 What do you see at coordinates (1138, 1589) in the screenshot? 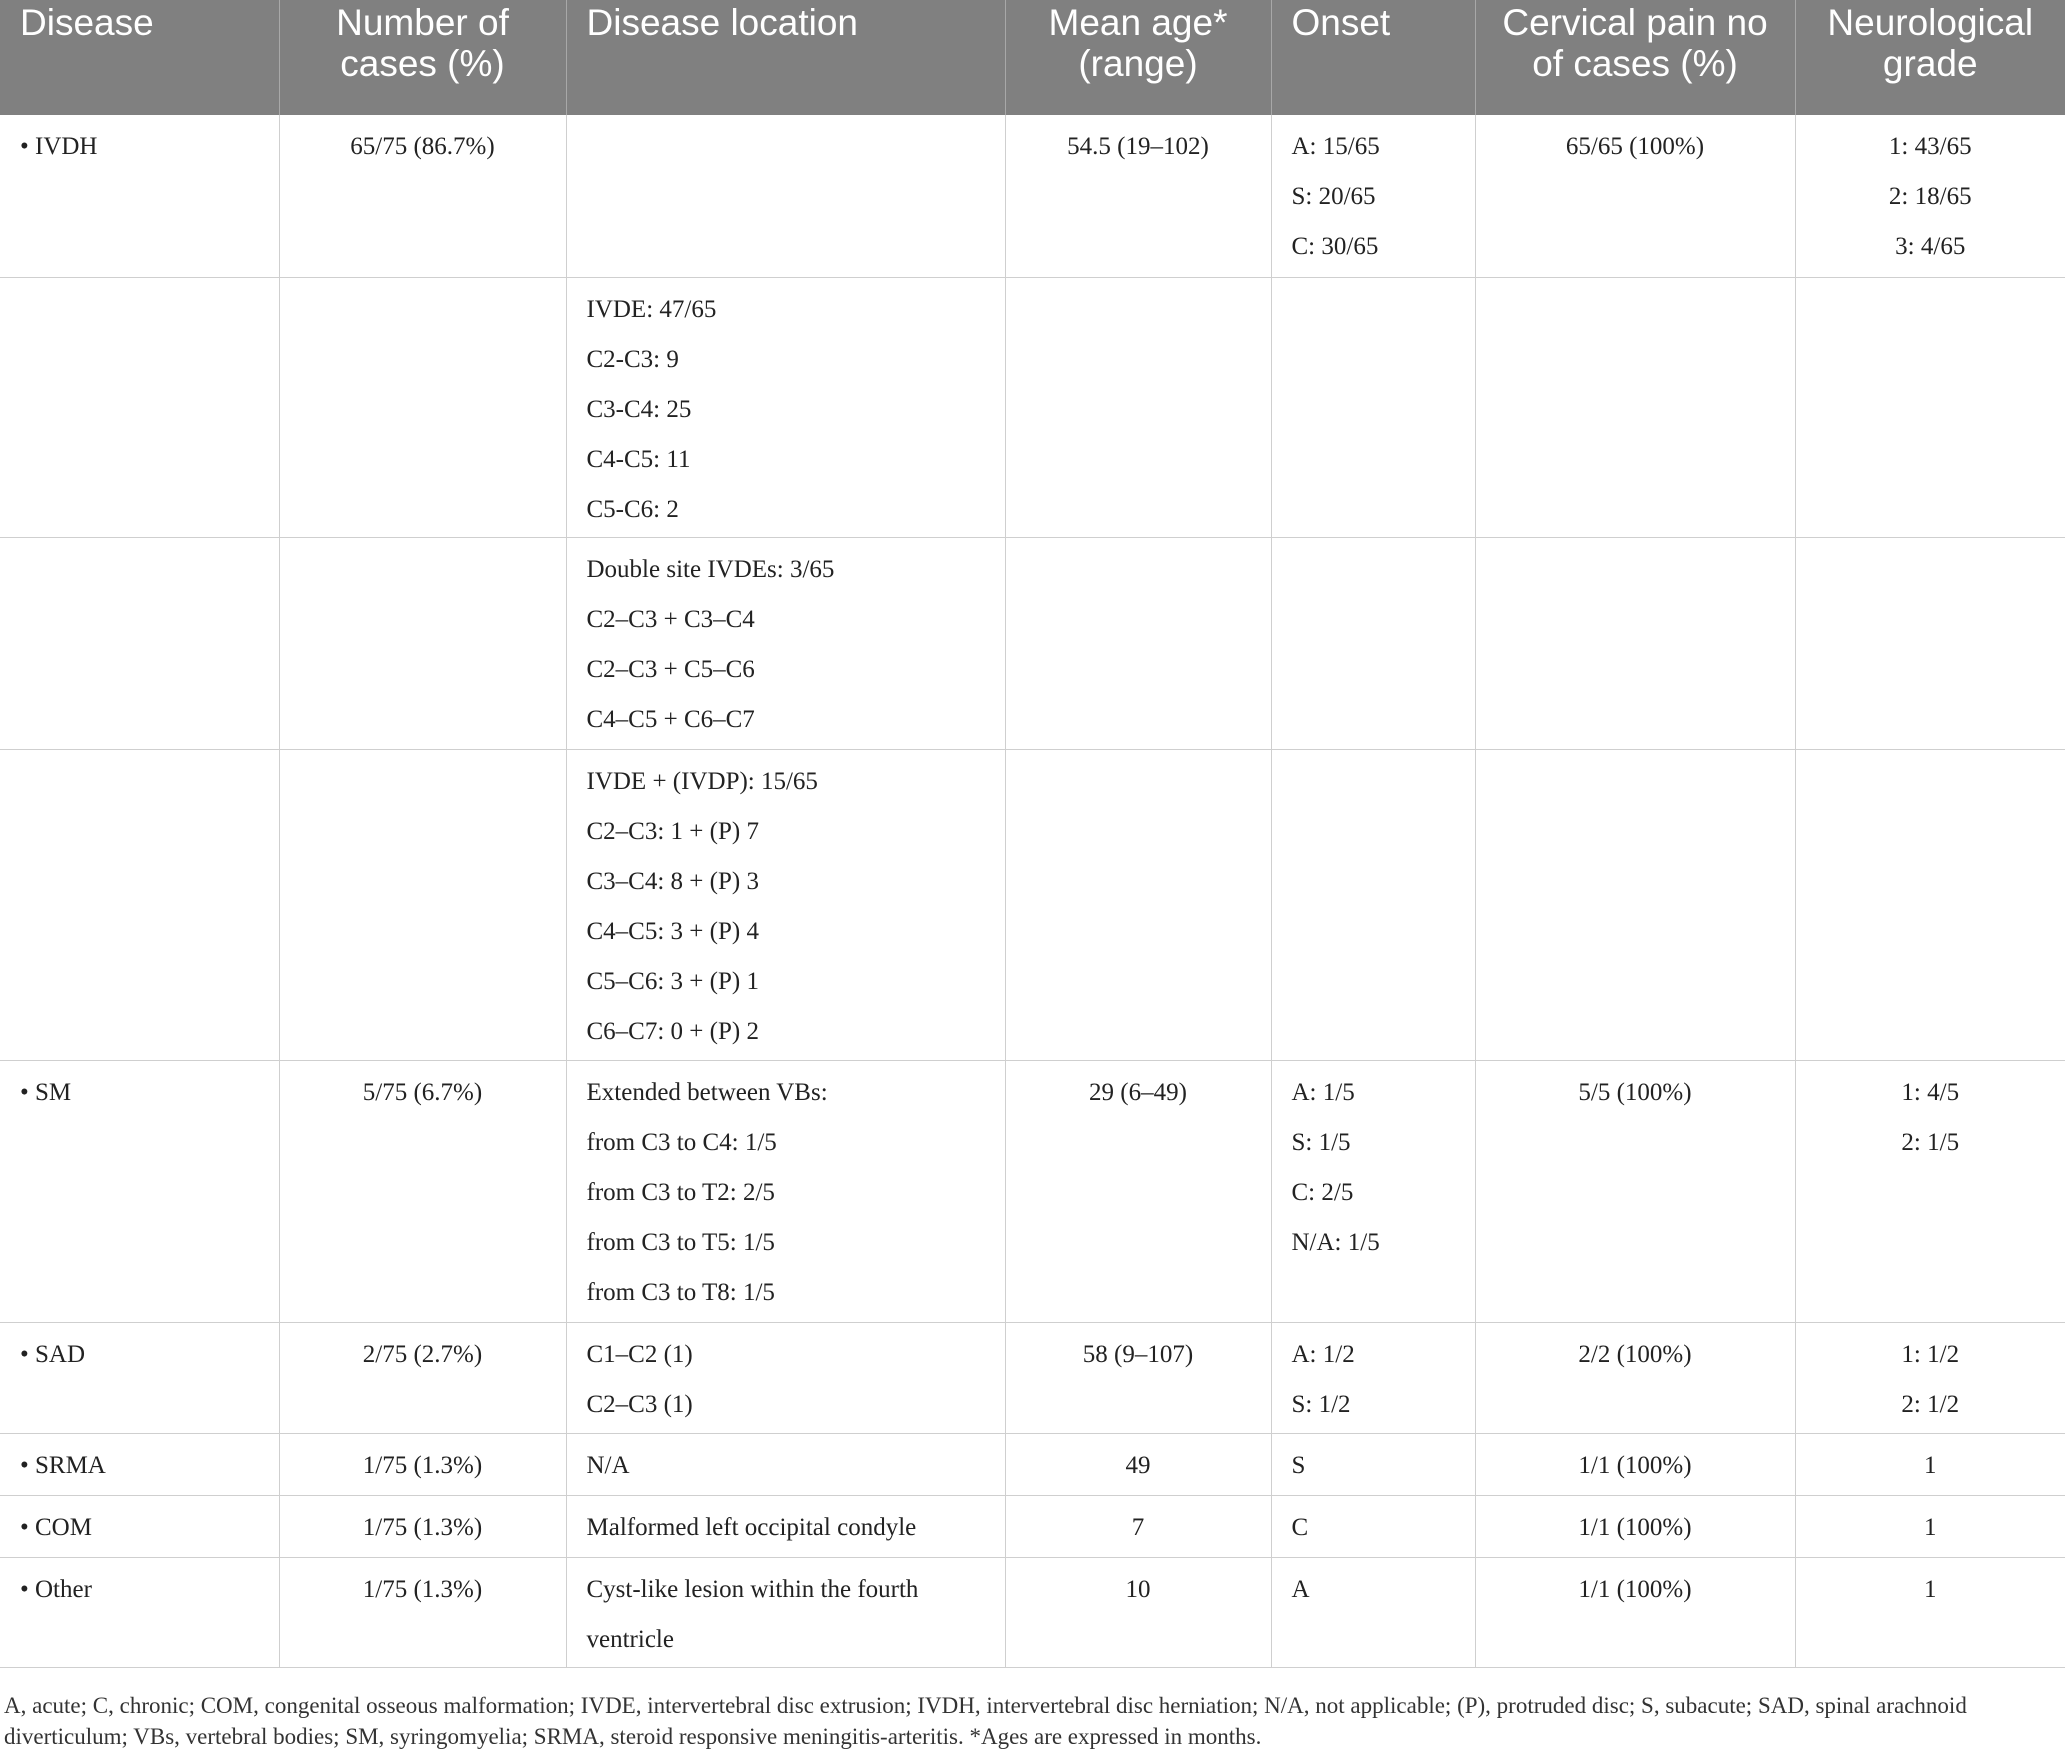
I see `cell-text: 10` at bounding box center [1138, 1589].